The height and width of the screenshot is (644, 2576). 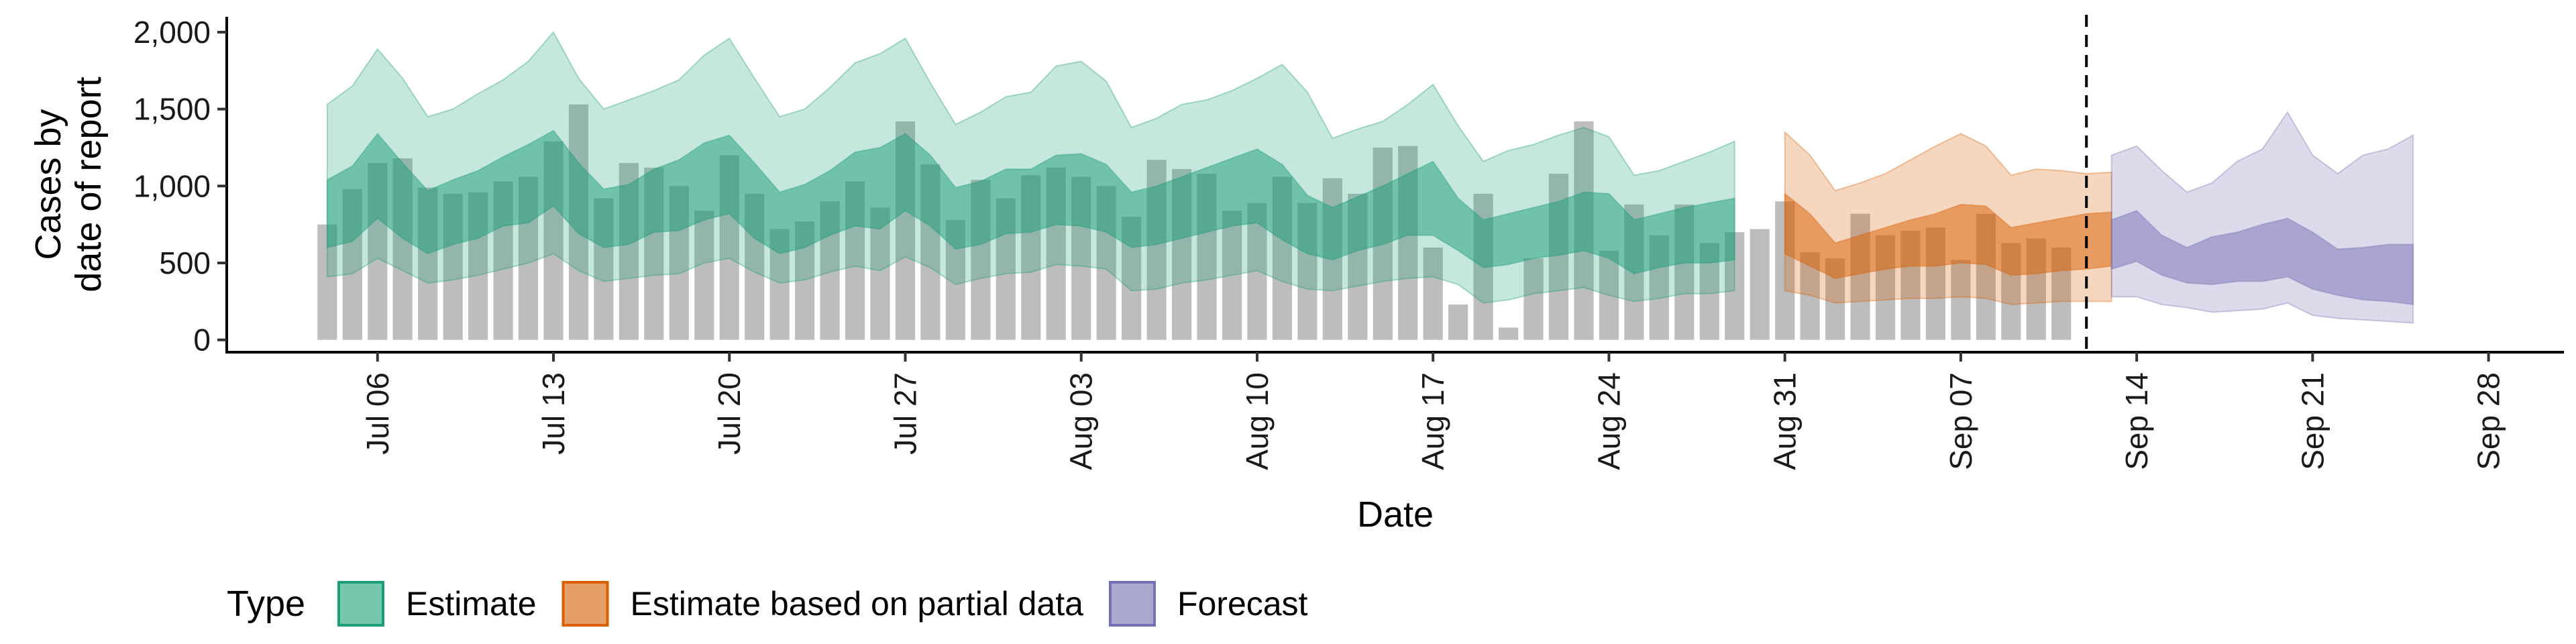 What do you see at coordinates (88, 184) in the screenshot?
I see `y-axis-title-line: date of report` at bounding box center [88, 184].